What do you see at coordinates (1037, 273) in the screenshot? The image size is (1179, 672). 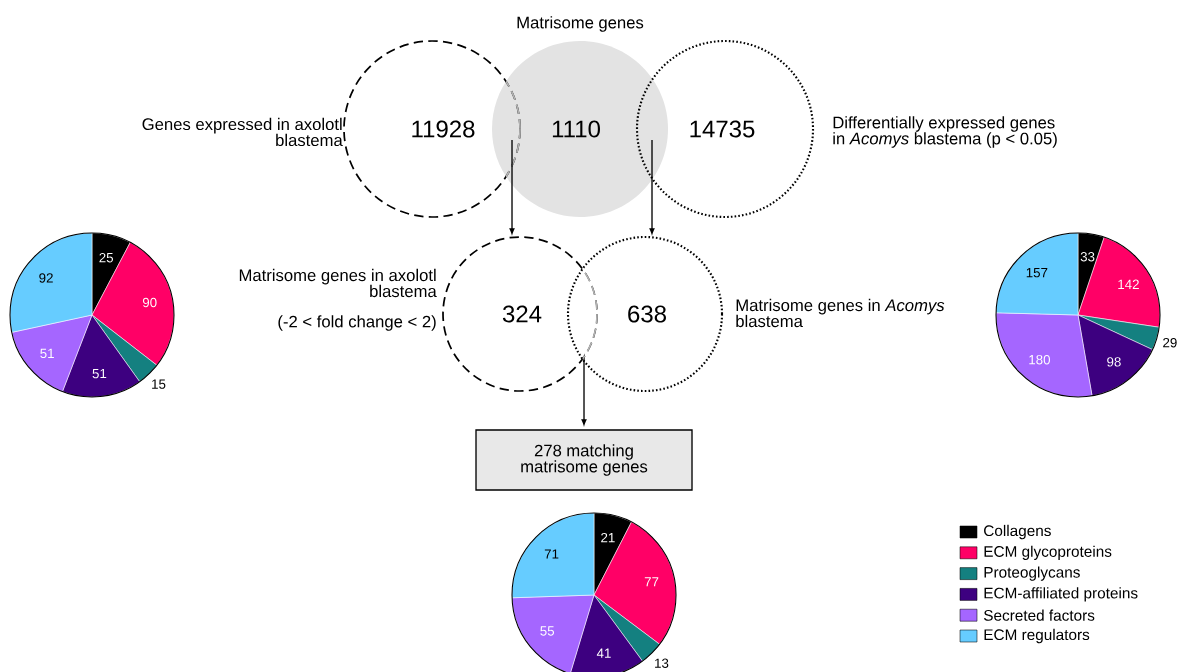 I see `data-label: 157` at bounding box center [1037, 273].